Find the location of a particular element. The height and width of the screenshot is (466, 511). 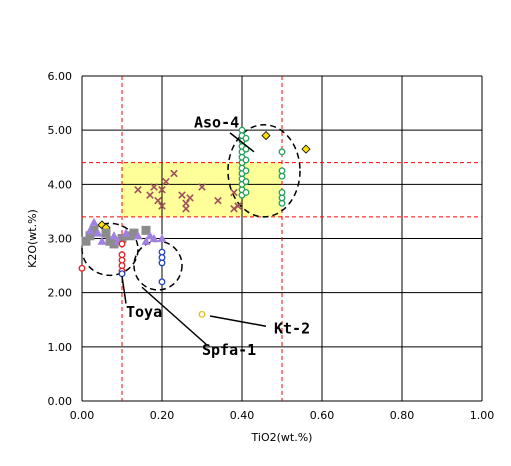

y-tick-label: 1.00 is located at coordinates (60, 347).